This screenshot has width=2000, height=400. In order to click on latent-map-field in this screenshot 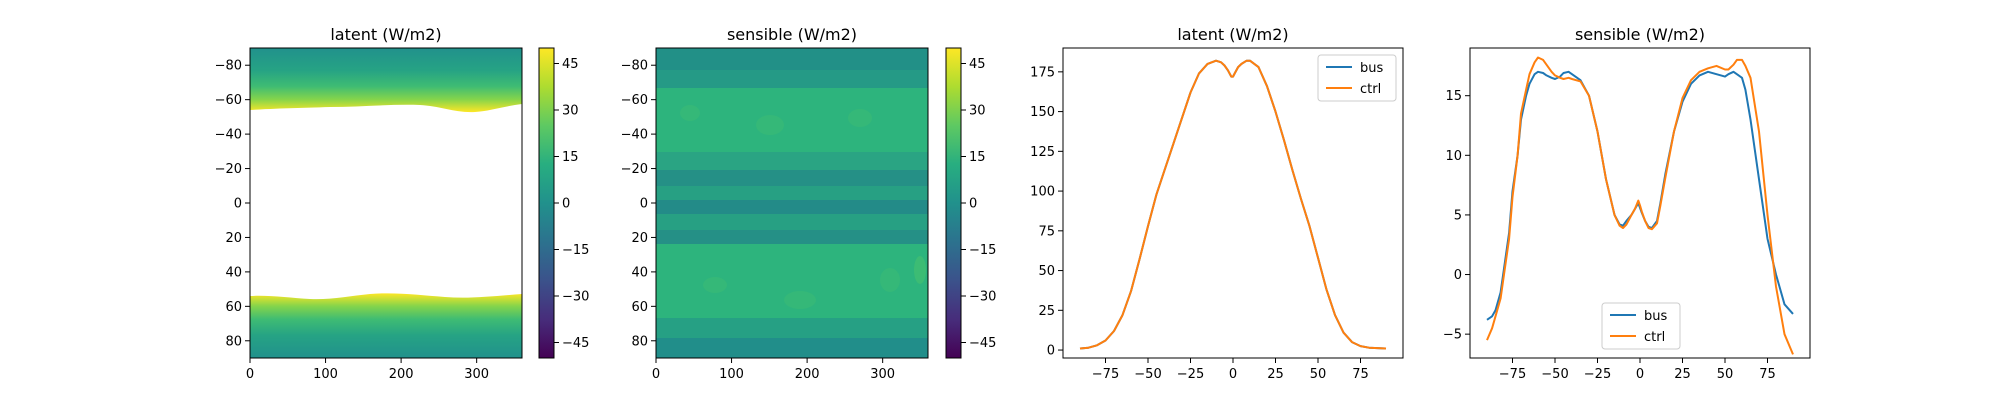, I will do `click(386, 203)`.